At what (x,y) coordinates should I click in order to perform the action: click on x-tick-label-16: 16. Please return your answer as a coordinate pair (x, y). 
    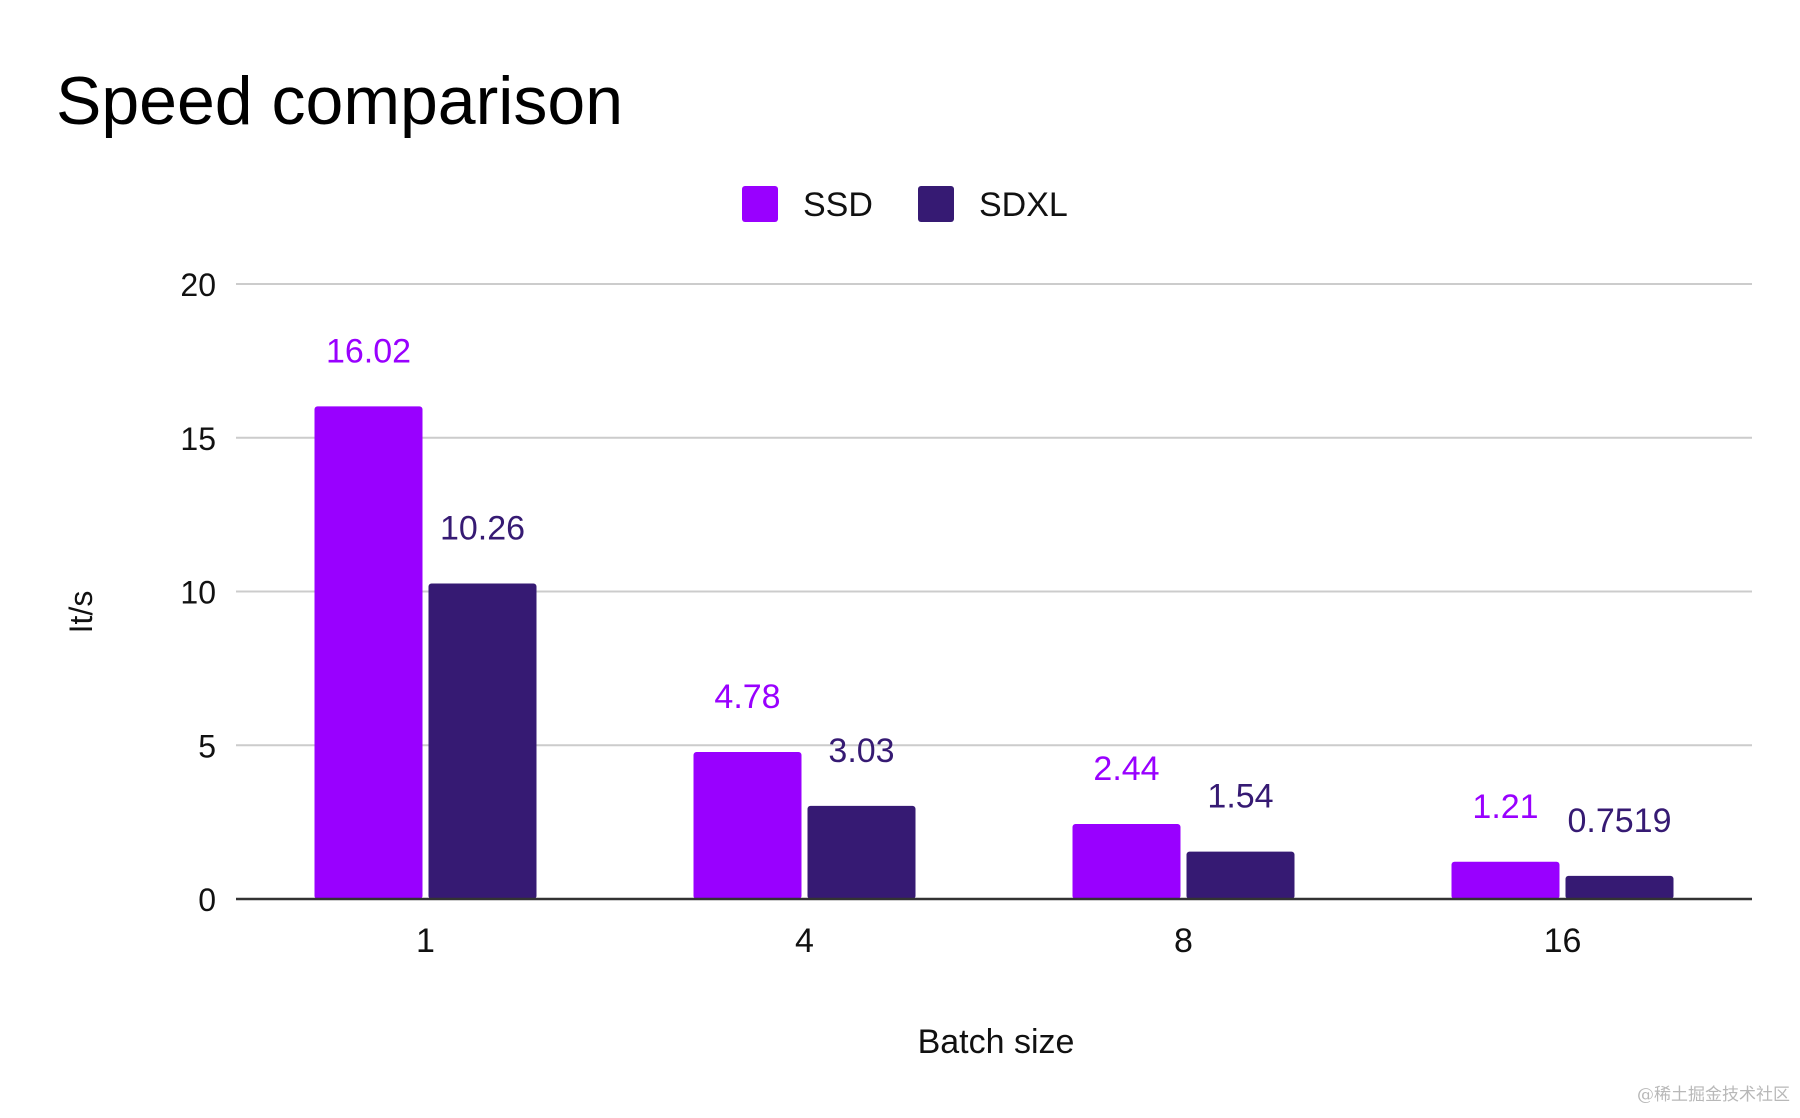
    Looking at the image, I should click on (1563, 941).